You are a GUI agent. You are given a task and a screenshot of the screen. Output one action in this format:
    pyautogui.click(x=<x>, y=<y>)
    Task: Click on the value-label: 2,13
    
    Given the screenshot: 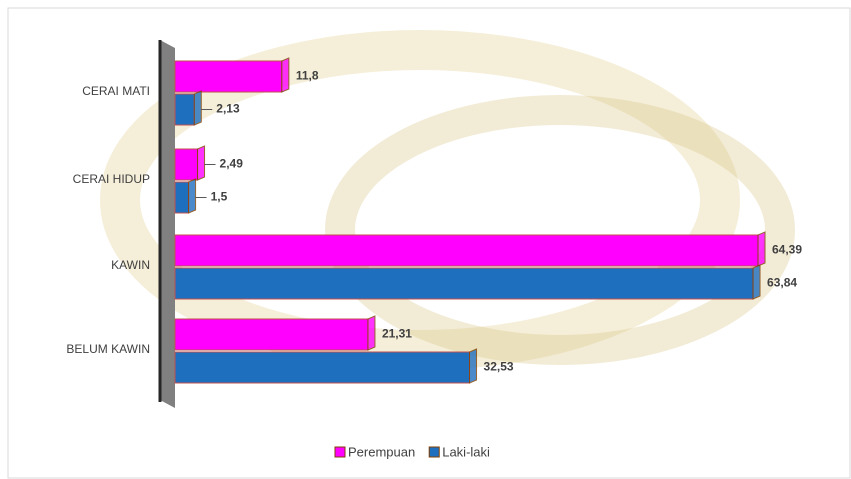 What is the action you would take?
    pyautogui.click(x=228, y=109)
    